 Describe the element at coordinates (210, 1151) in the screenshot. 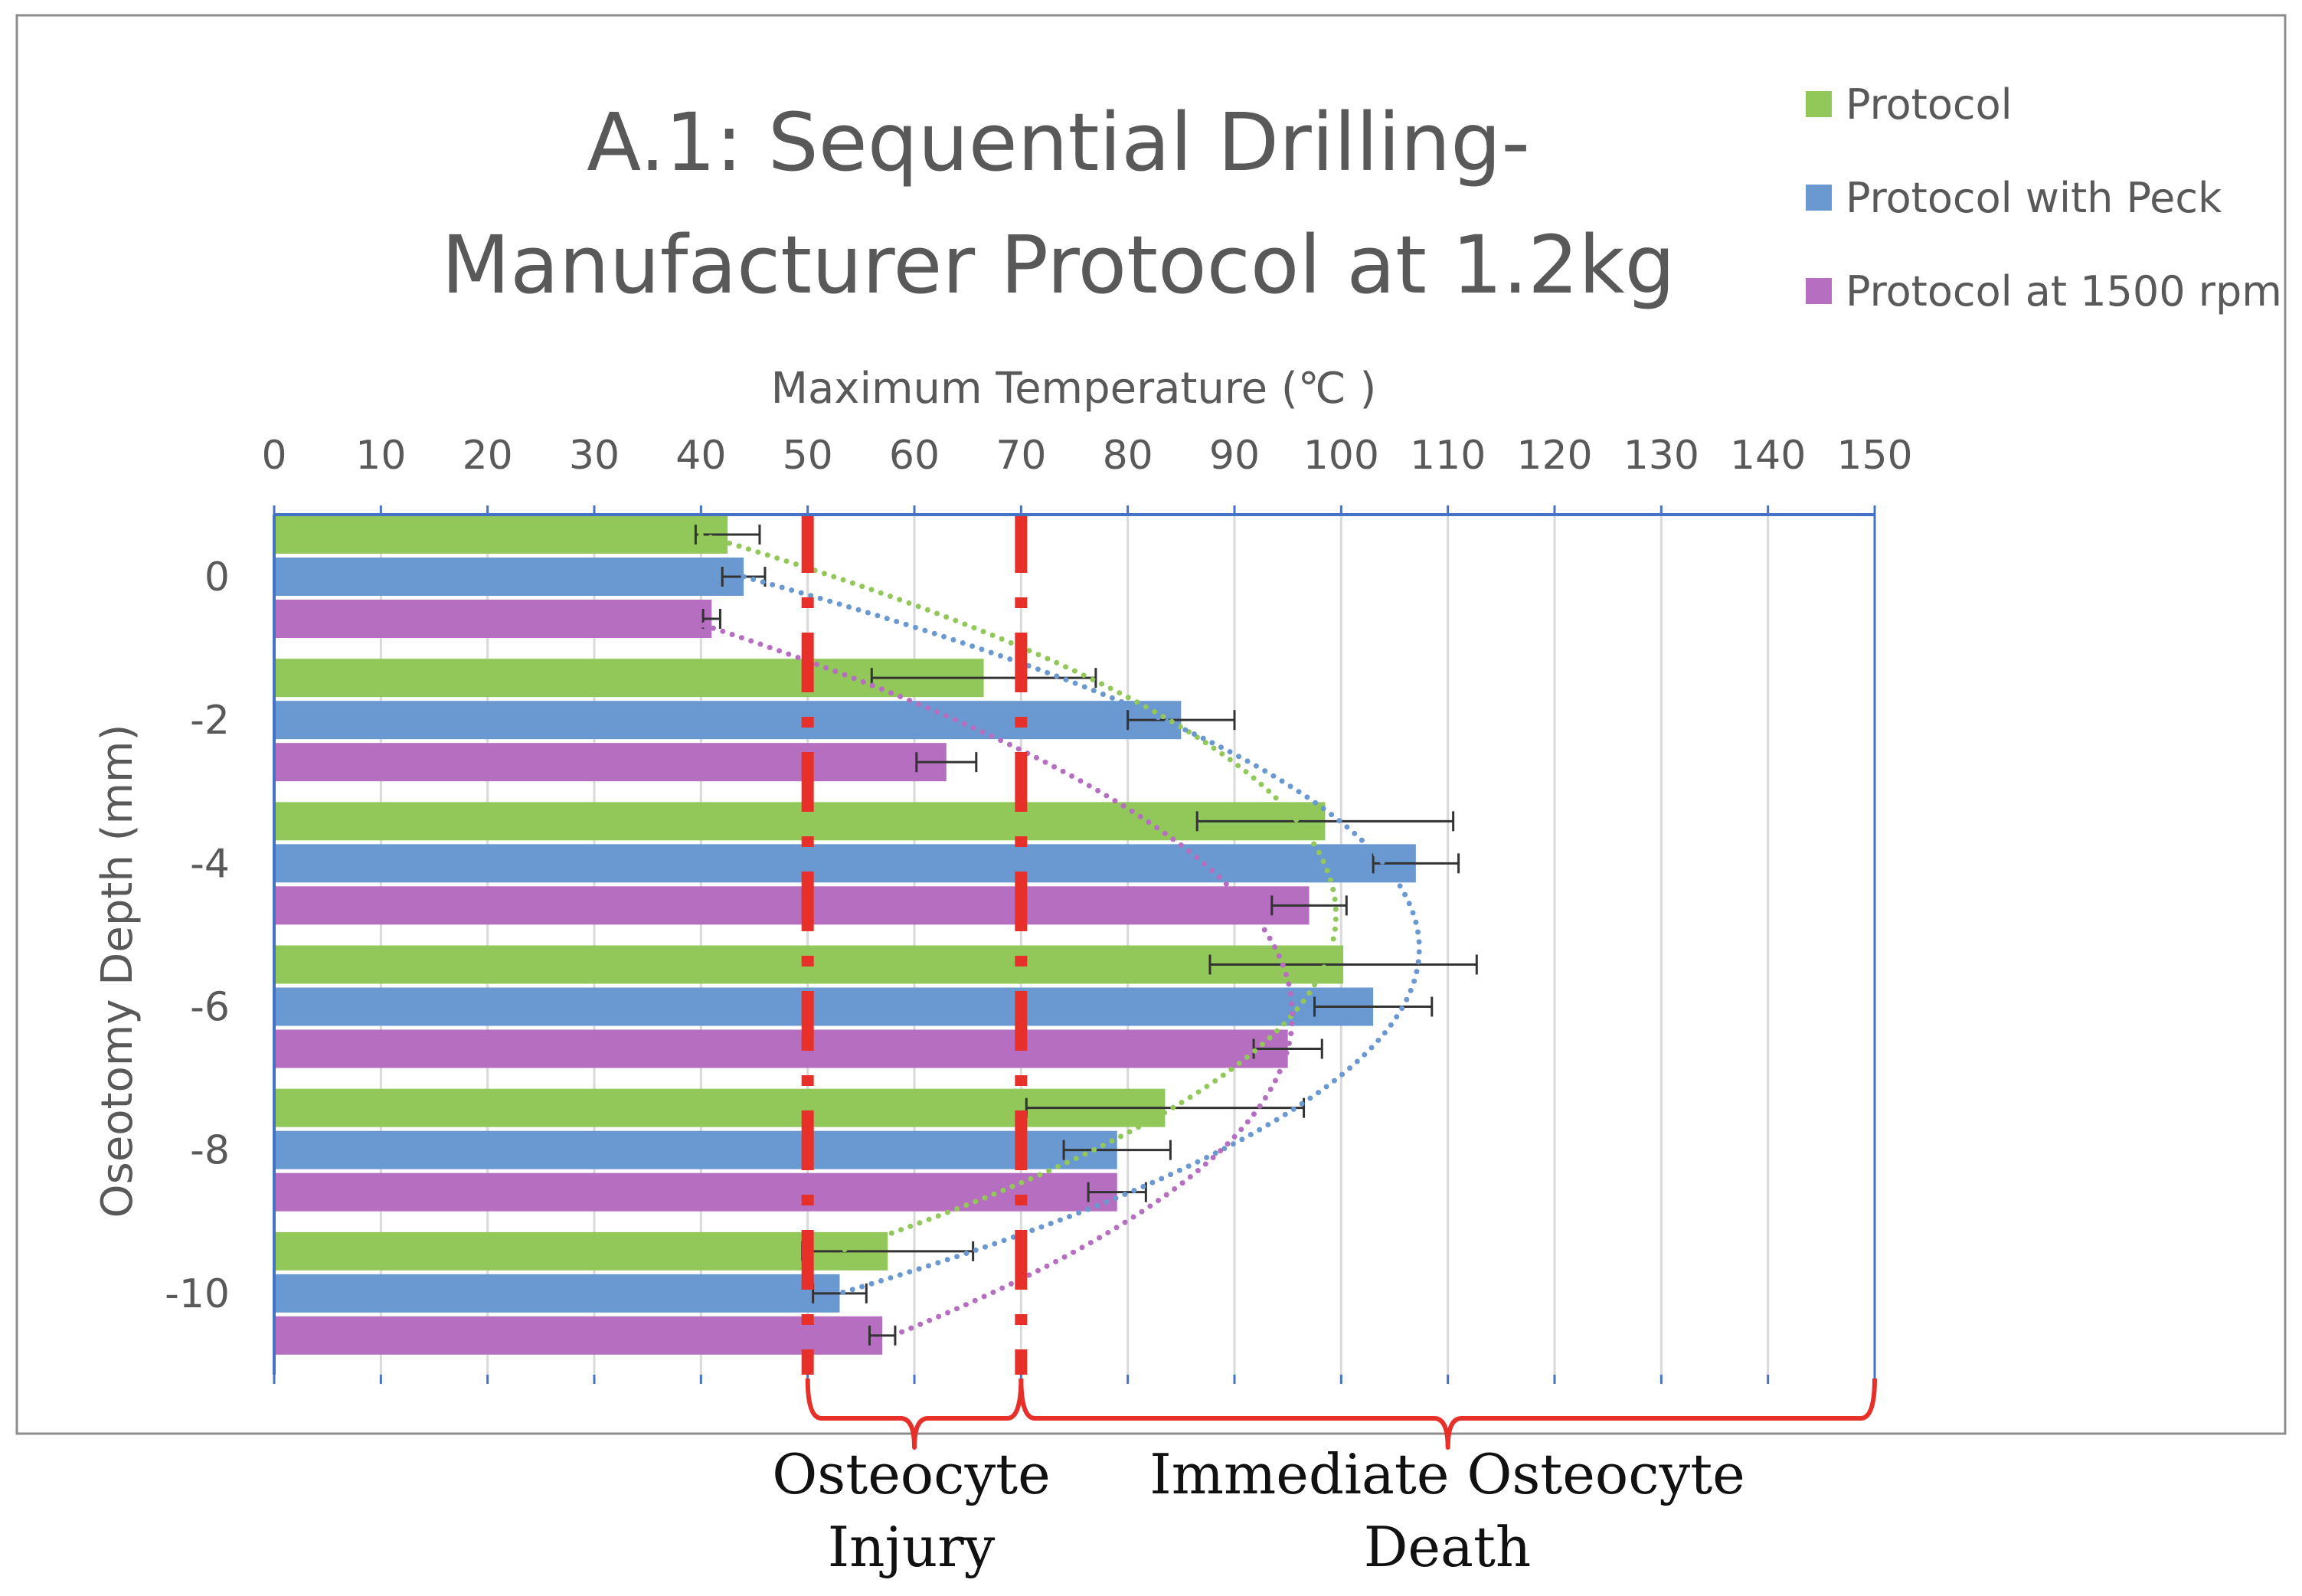

I see `y-tick-label: -8` at that location.